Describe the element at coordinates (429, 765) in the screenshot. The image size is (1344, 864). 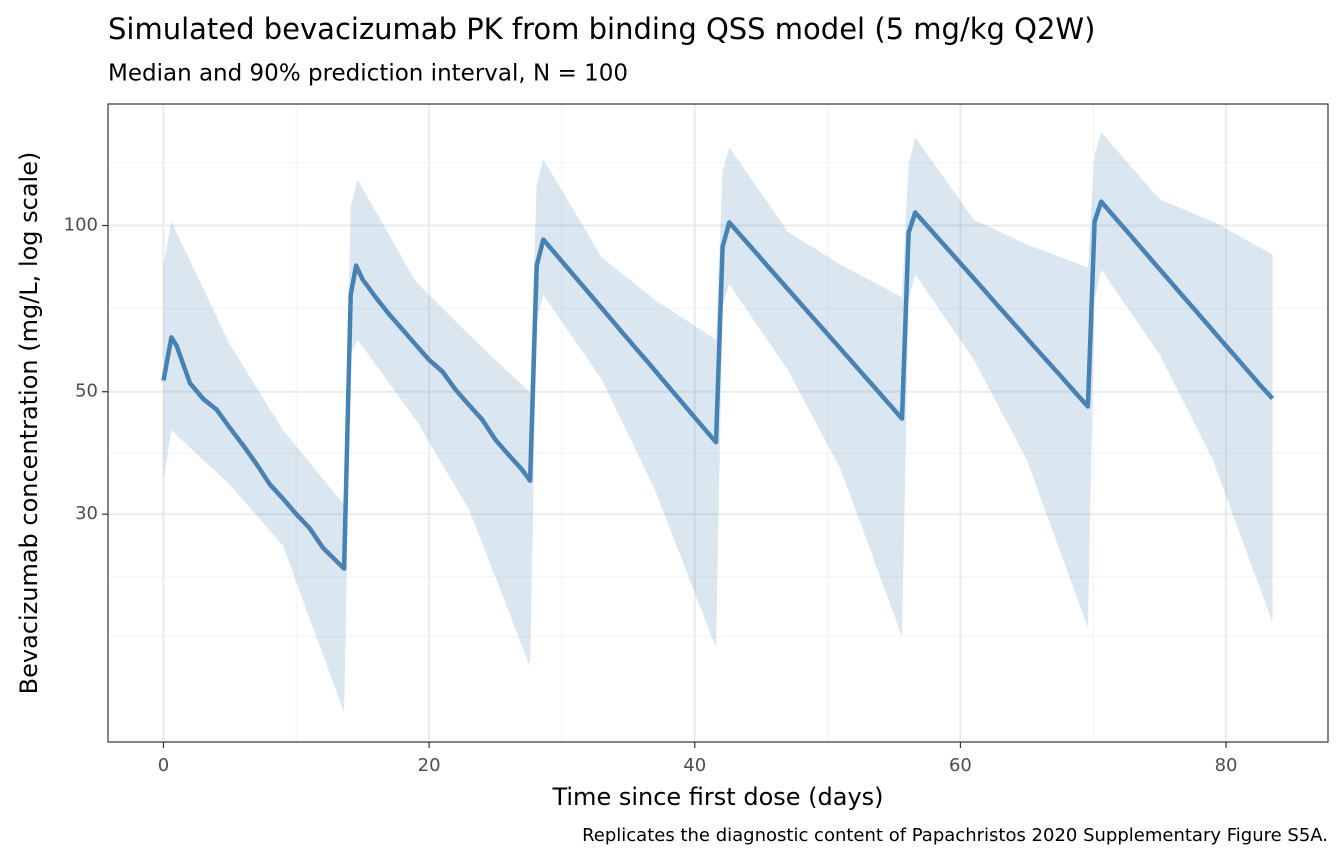
I see `x-tick-label: 20` at that location.